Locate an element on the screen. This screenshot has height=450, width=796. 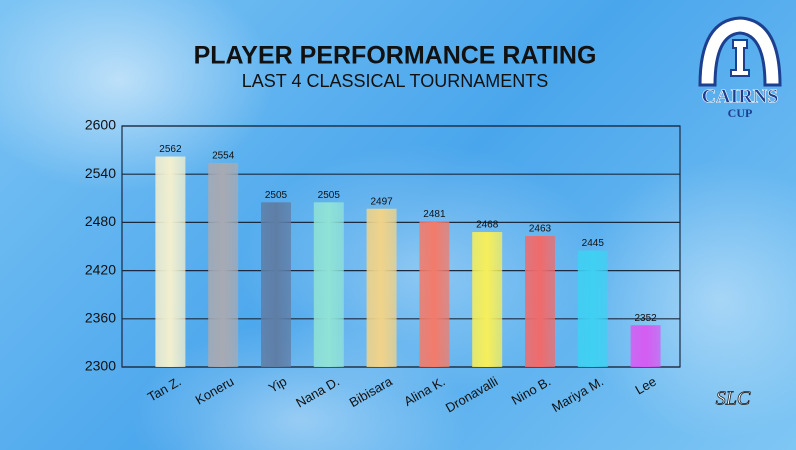
x-tick-label: Lee is located at coordinates (646, 386).